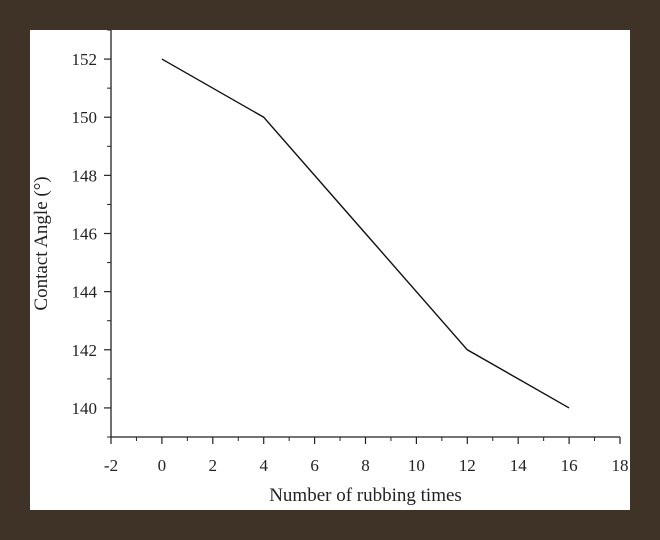 The width and height of the screenshot is (660, 540). What do you see at coordinates (213, 465) in the screenshot?
I see `x-tick-label: 2` at bounding box center [213, 465].